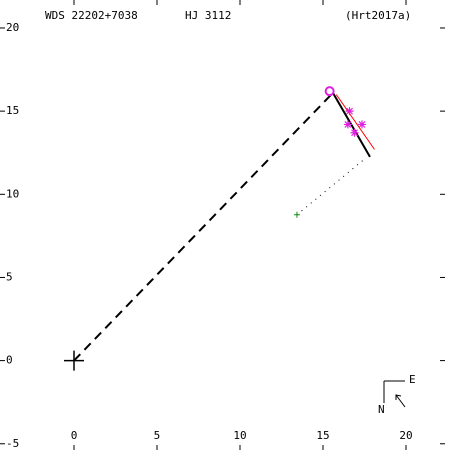  What do you see at coordinates (9, 360) in the screenshot?
I see `y-tick-label: 0` at bounding box center [9, 360].